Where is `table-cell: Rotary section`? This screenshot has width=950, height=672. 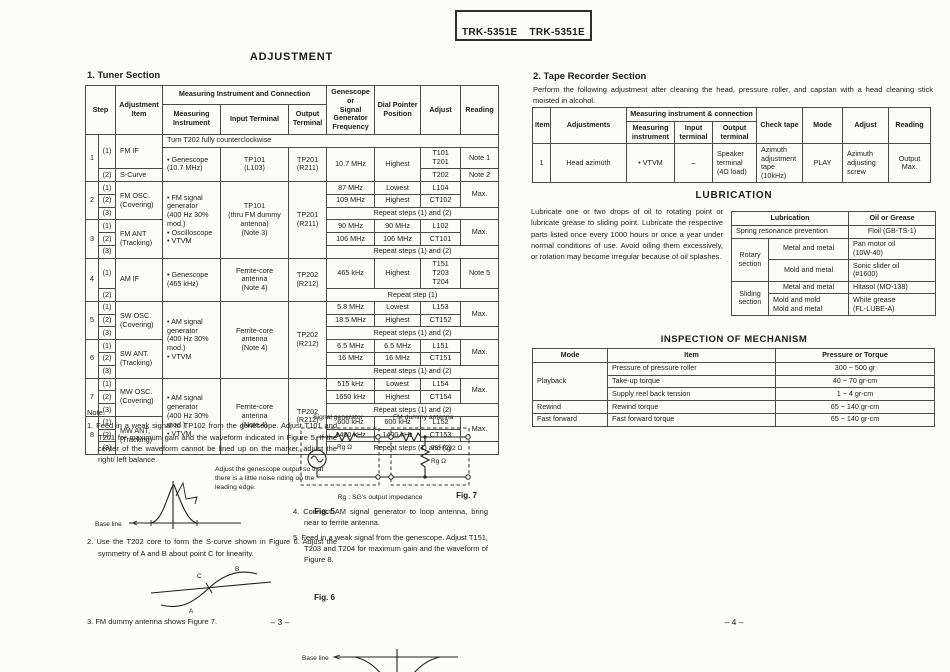
table-cell: Rotary section is located at coordinates (750, 259).